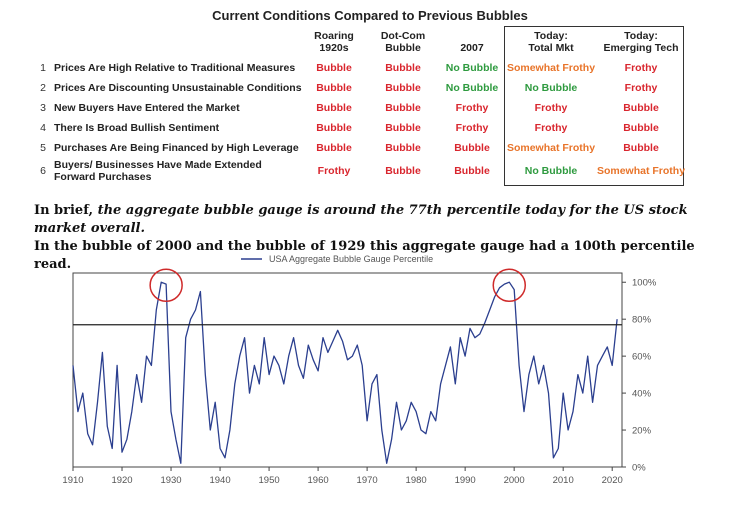 The width and height of the screenshot is (740, 515). What do you see at coordinates (43, 88) in the screenshot?
I see `row-number: 2` at bounding box center [43, 88].